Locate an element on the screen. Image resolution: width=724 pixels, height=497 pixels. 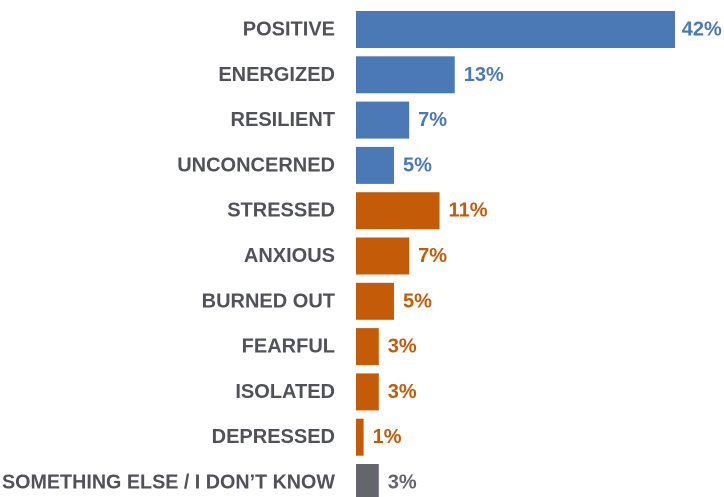
category-label: STRESSED is located at coordinates (281, 211).